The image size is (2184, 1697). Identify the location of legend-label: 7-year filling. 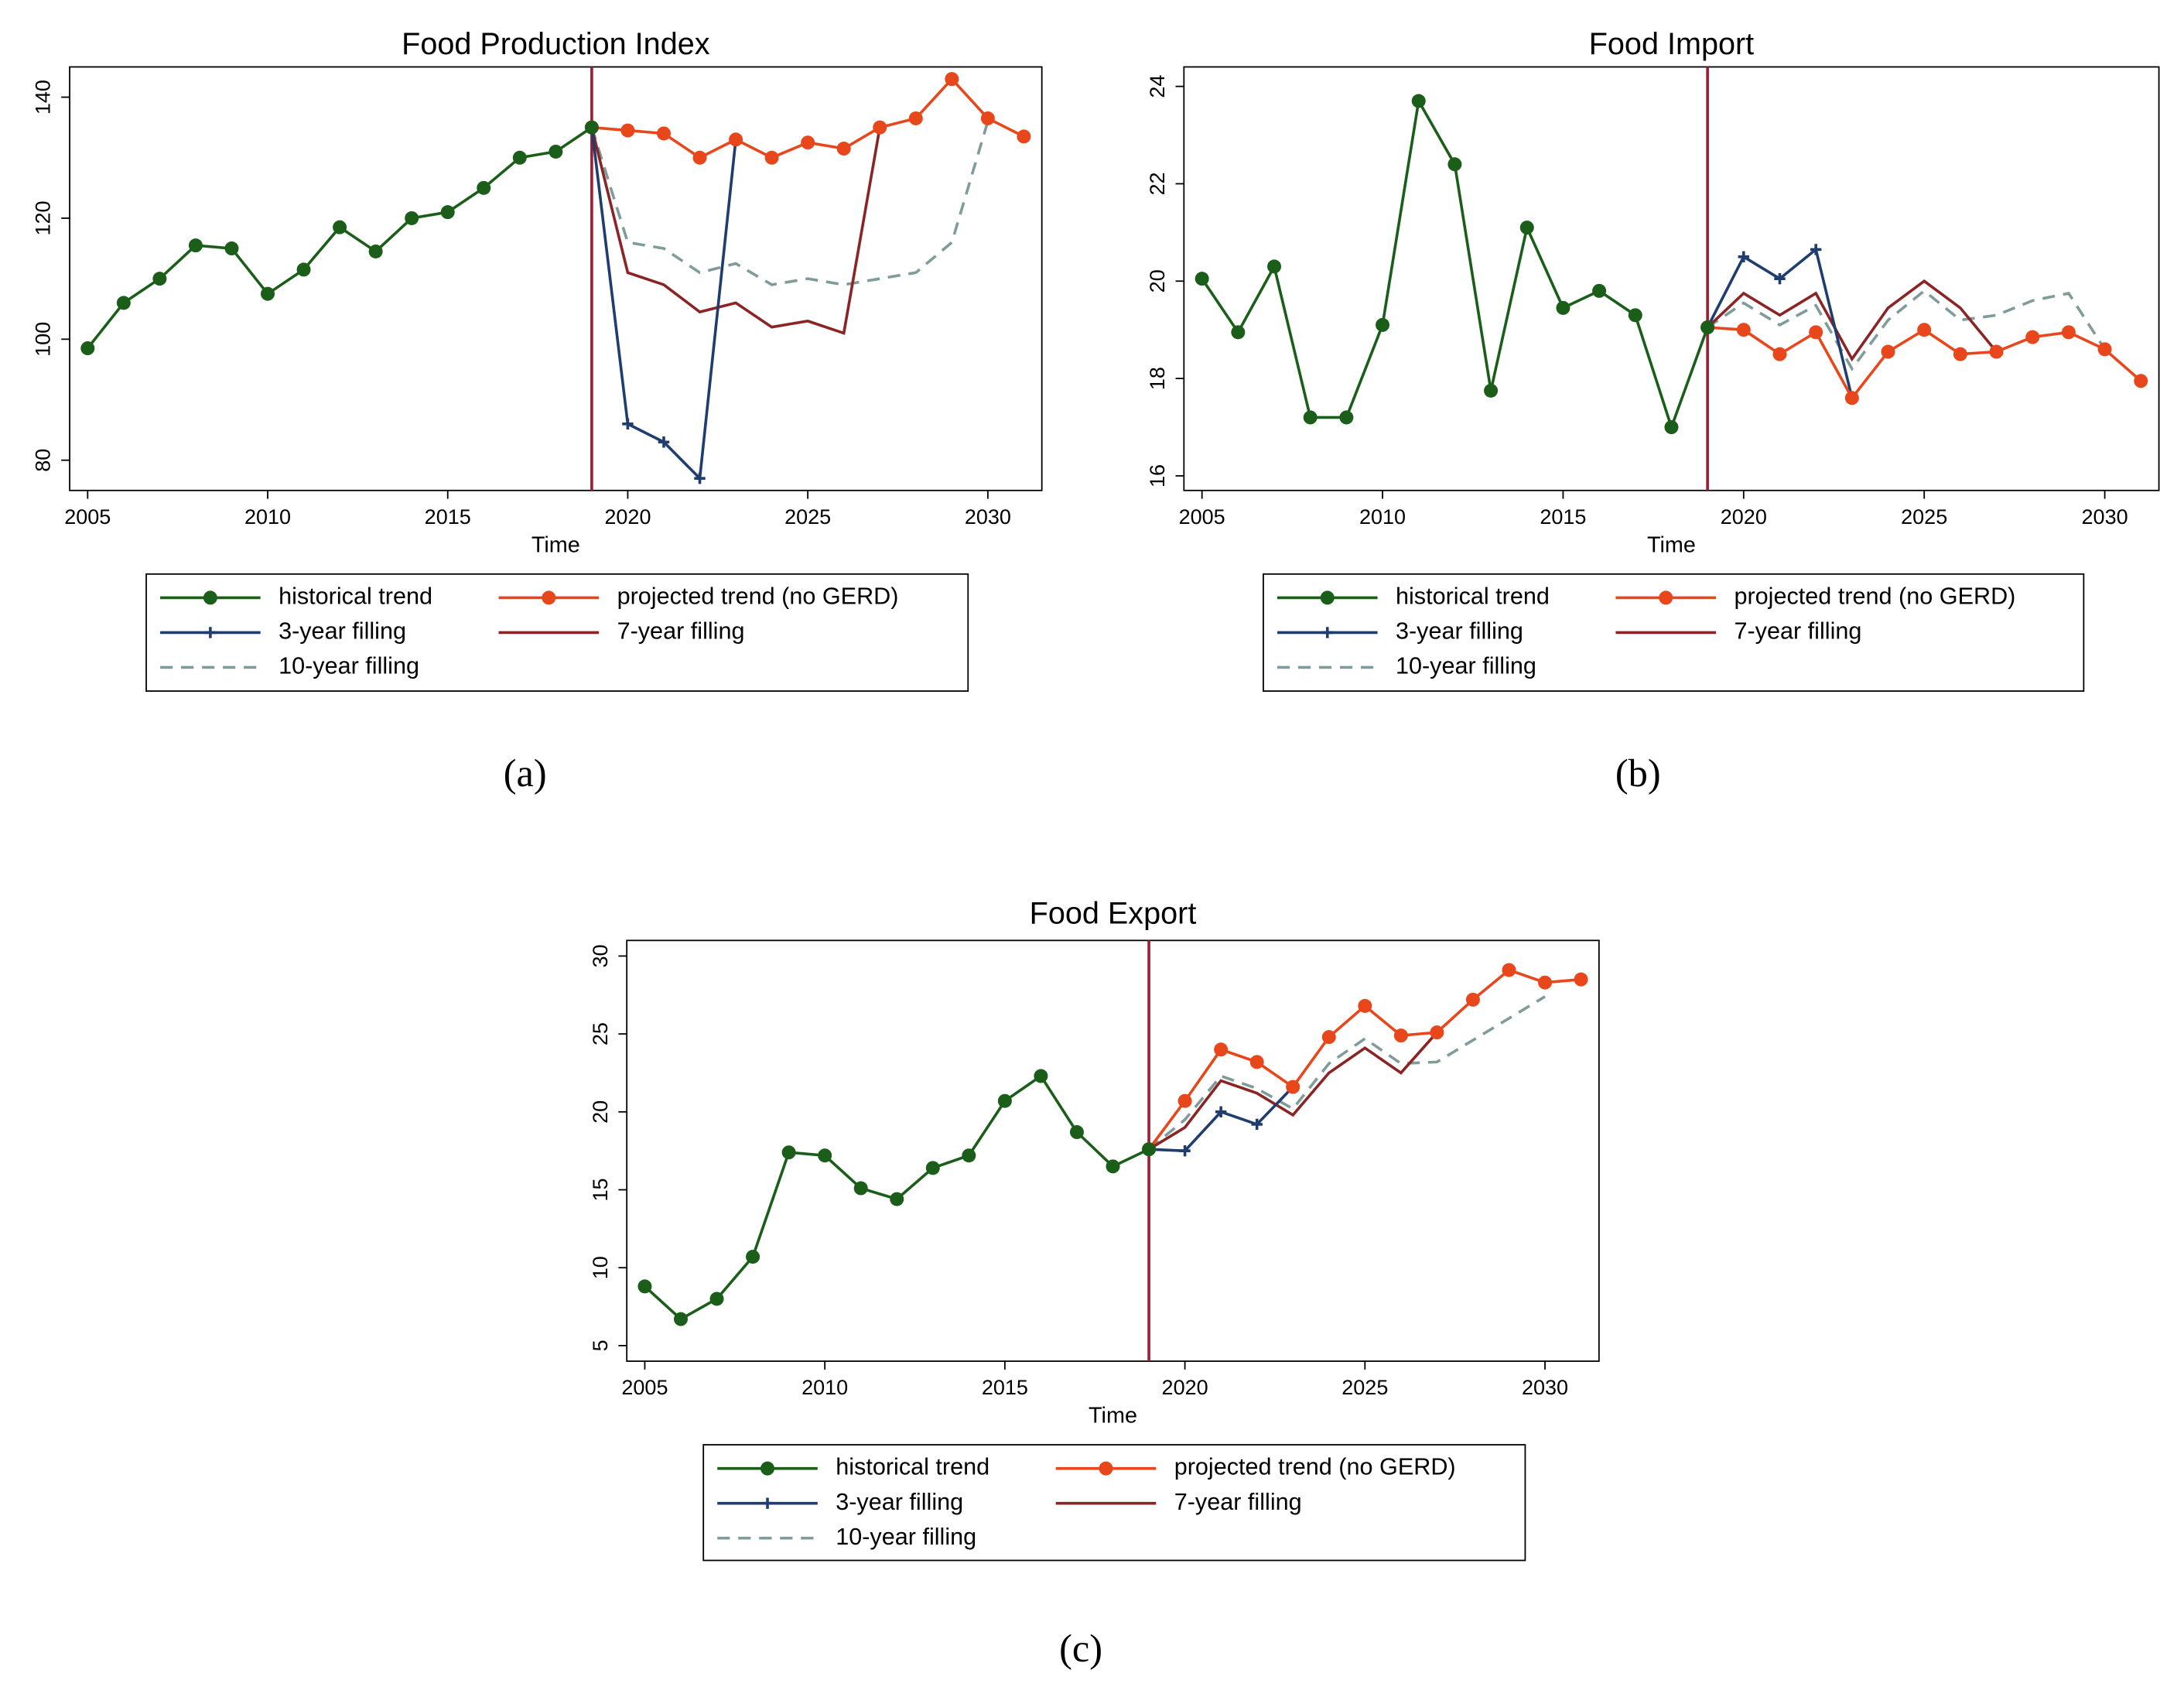
(1798, 631).